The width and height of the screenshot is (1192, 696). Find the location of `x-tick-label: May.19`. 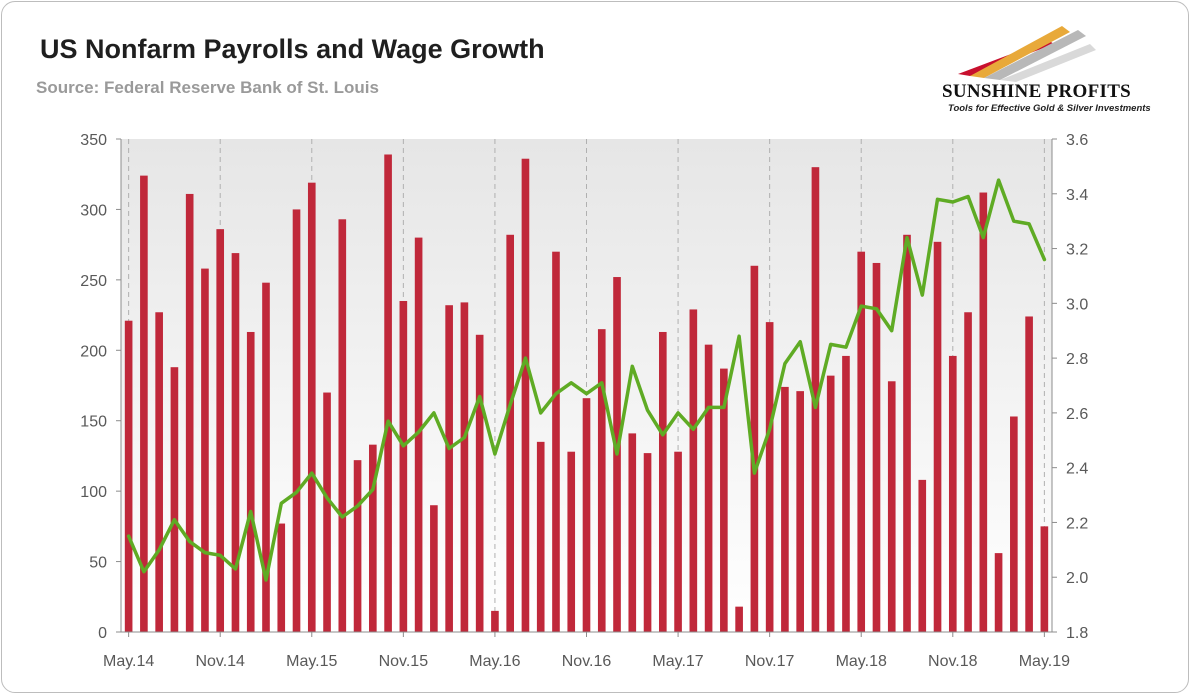

x-tick-label: May.19 is located at coordinates (1044, 661).